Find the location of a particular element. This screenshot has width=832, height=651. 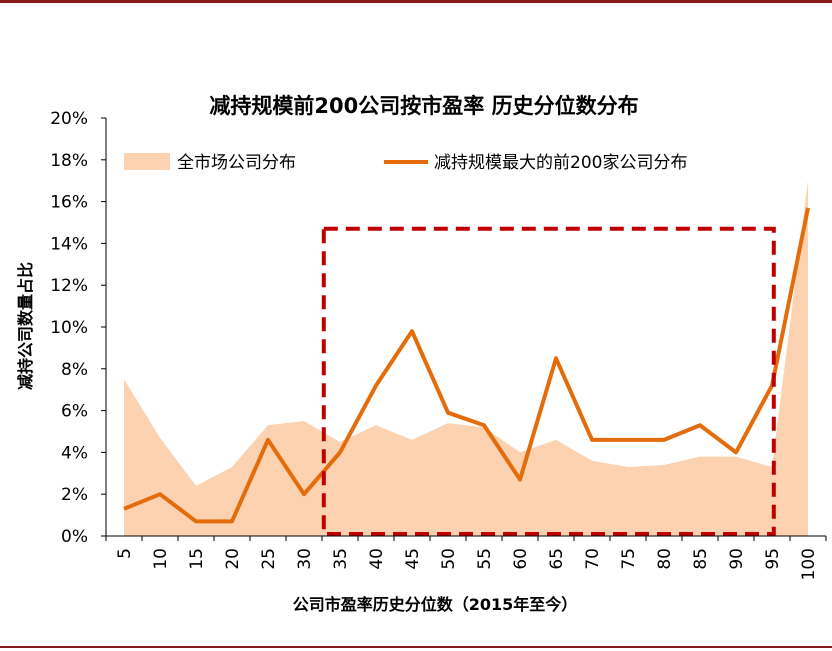

legend-label-area: 全市场公司分布 is located at coordinates (236, 163).